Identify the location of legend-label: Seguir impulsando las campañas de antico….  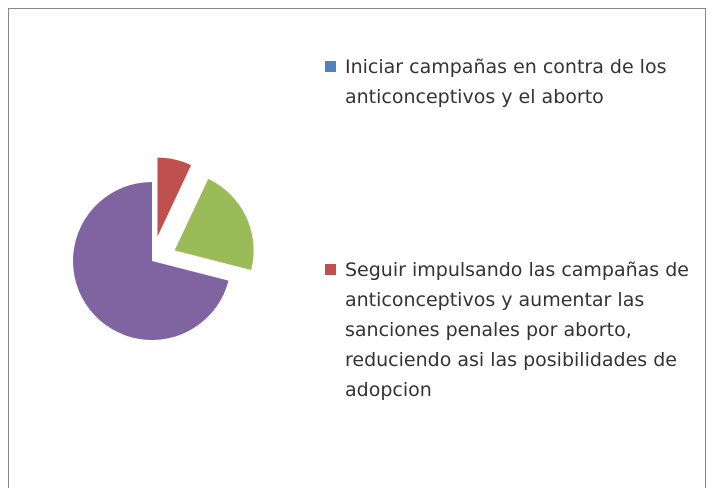
(517, 330).